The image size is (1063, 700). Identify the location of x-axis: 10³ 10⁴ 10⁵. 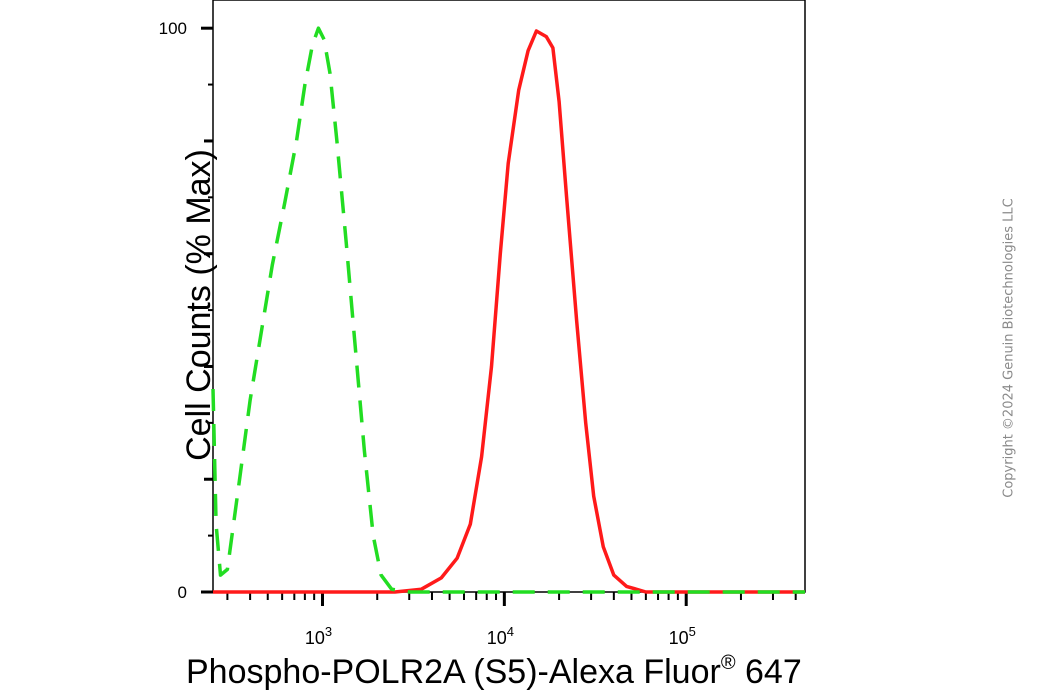
(511, 620).